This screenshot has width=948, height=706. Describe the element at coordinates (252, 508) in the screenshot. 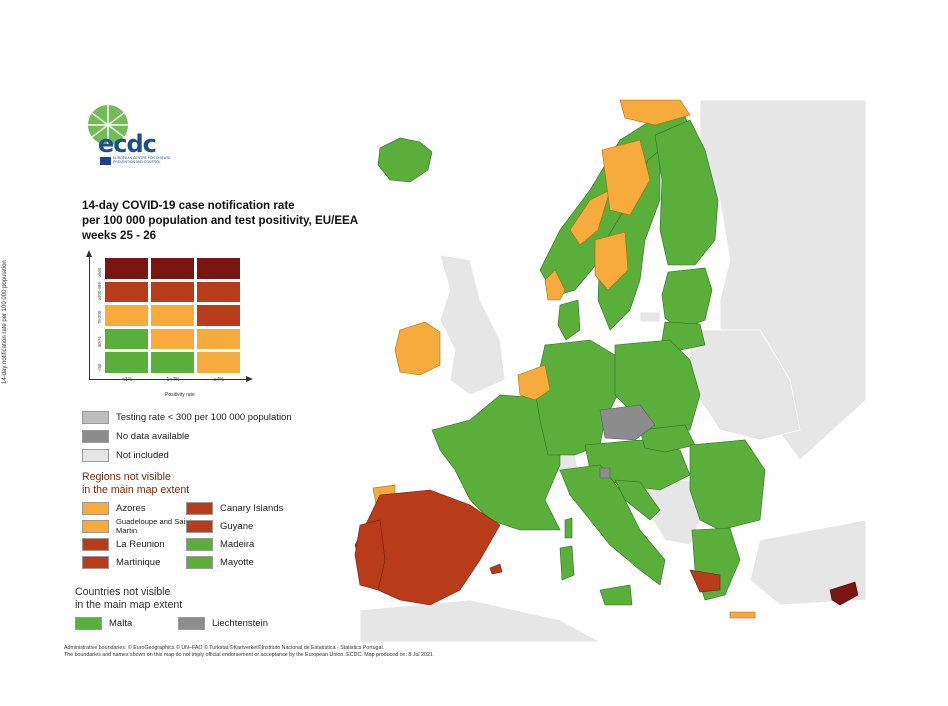

I see `region-legend-label: Canary Islands` at that location.